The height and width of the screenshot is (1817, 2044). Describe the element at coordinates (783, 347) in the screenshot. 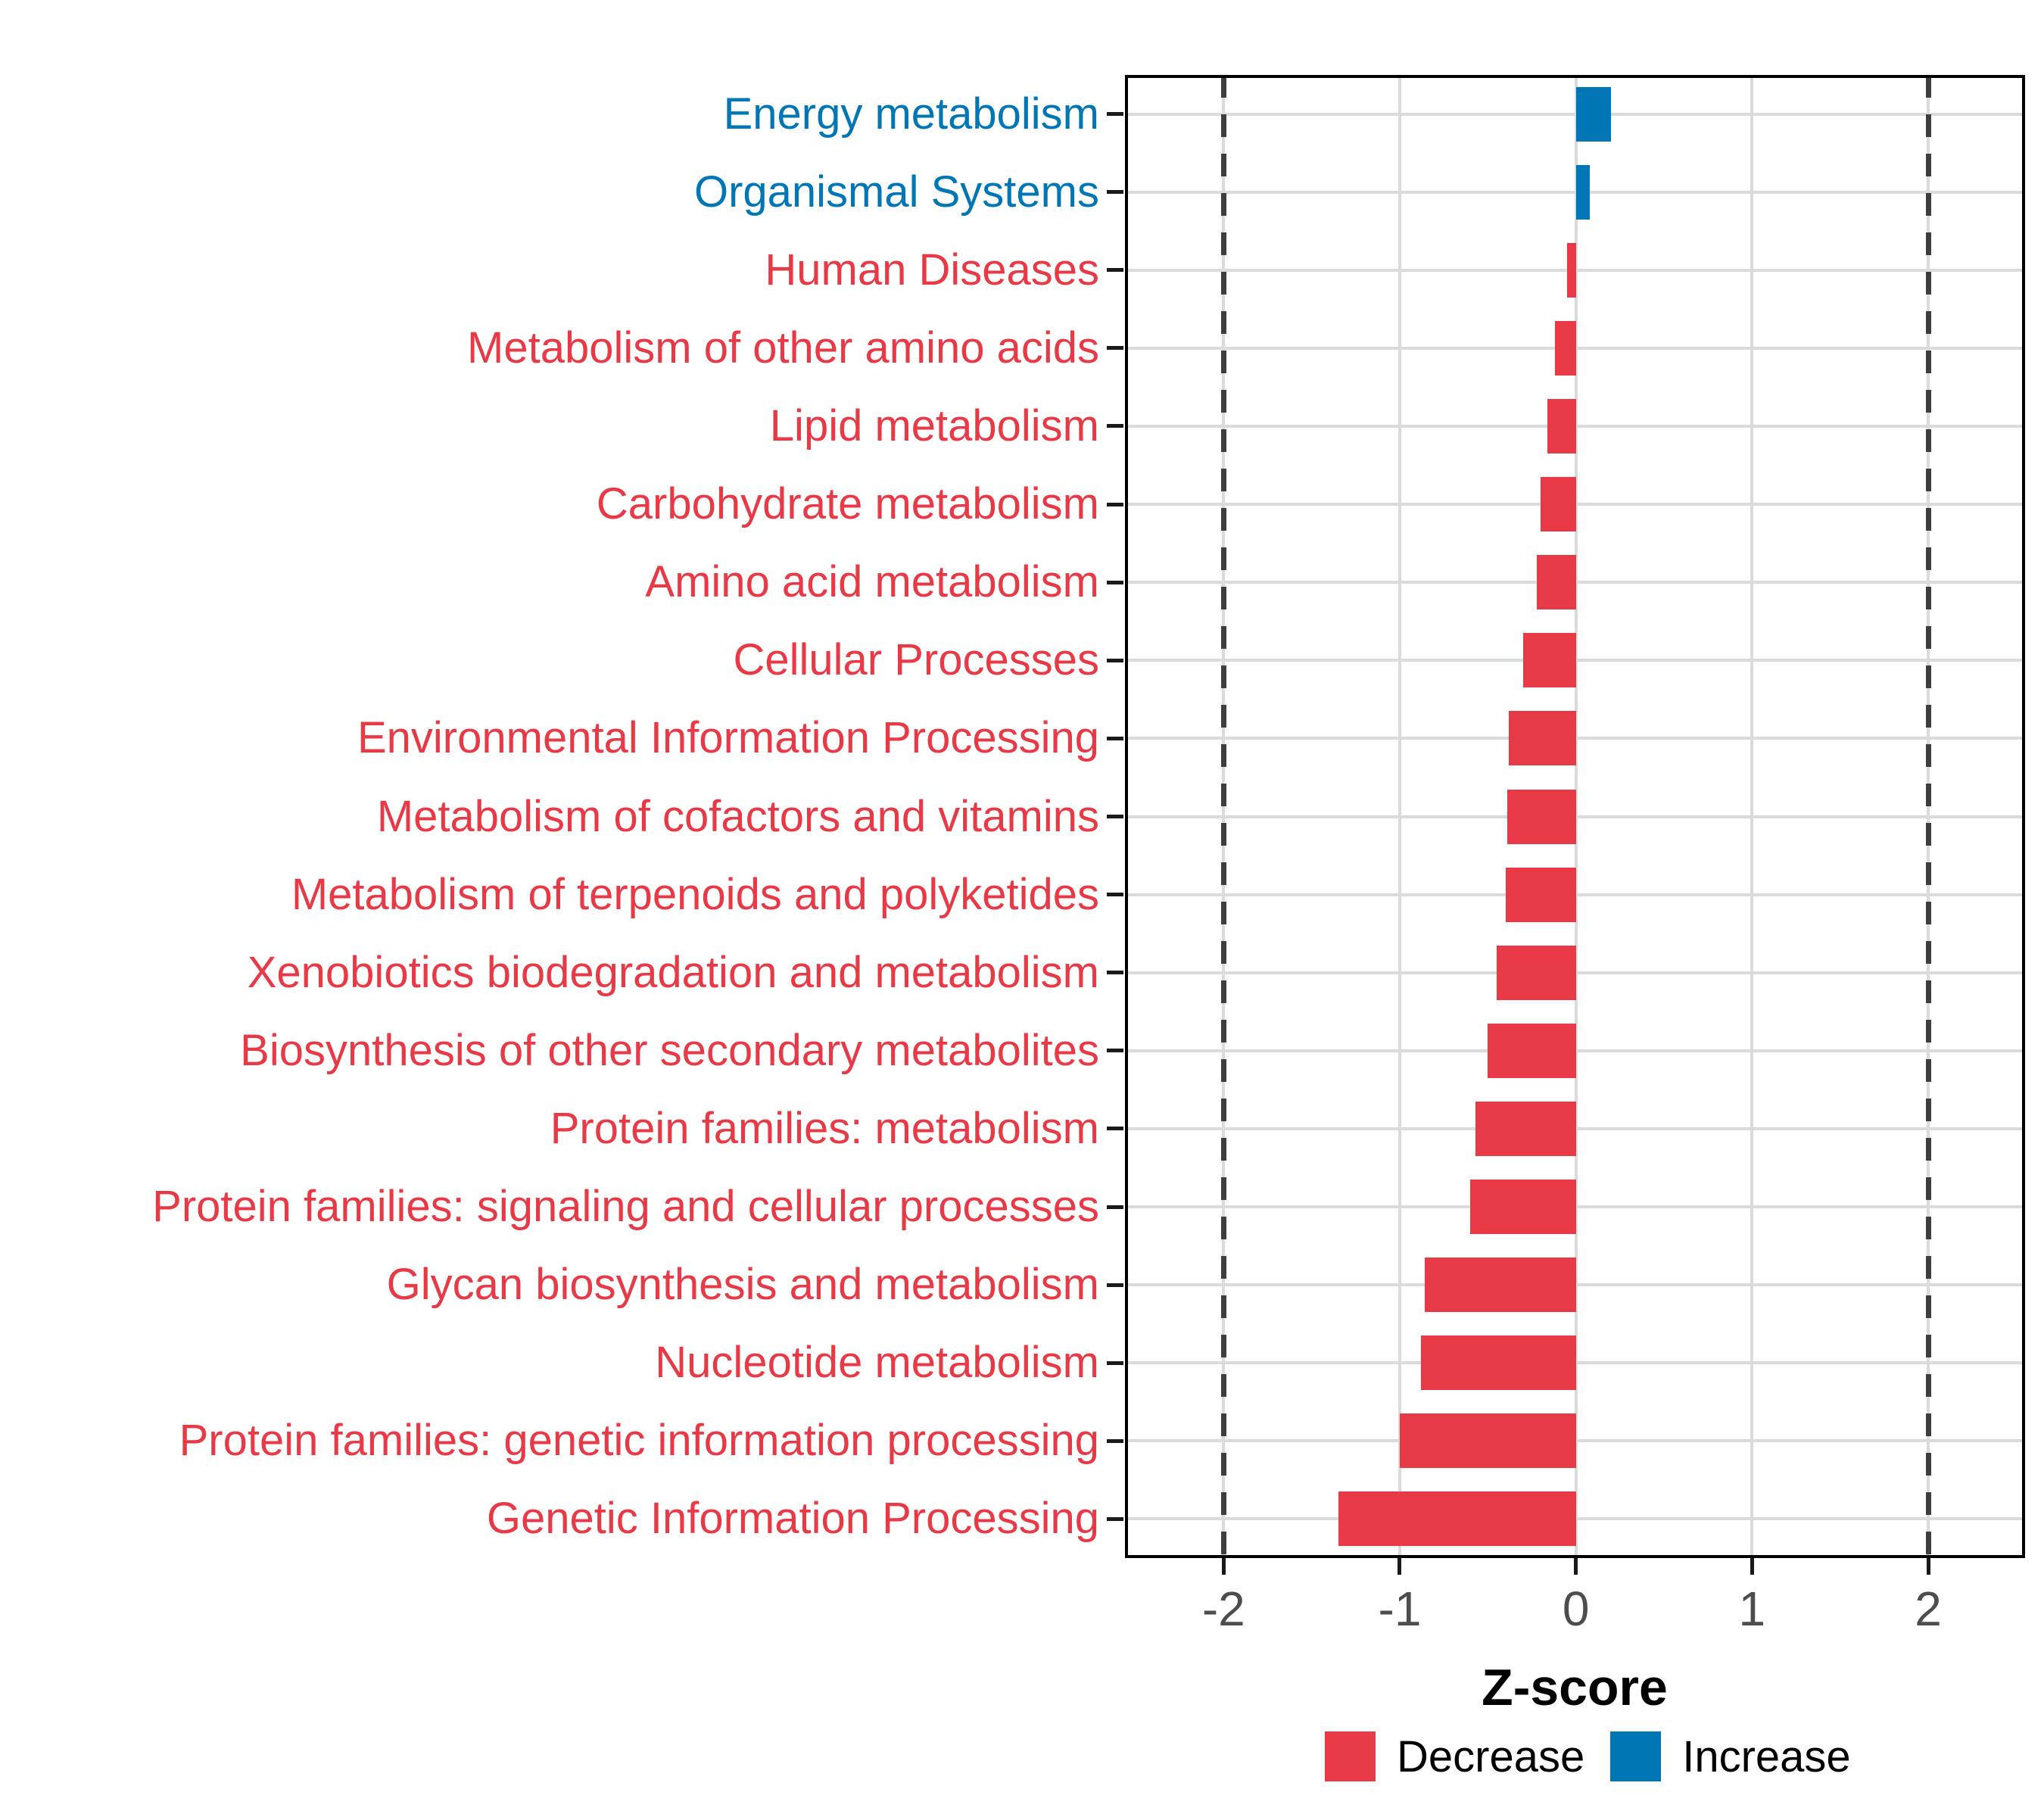

I see `category-label: Metabolism of other amino acids` at that location.